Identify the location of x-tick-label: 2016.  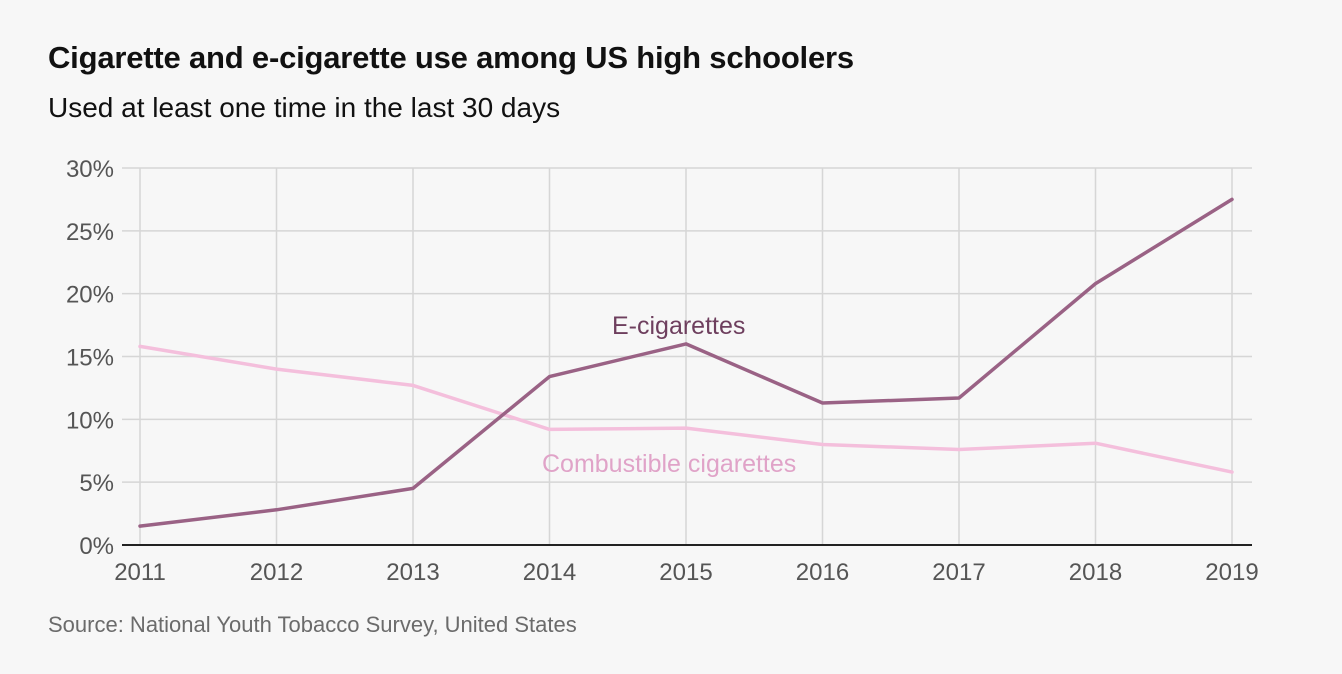
(822, 572).